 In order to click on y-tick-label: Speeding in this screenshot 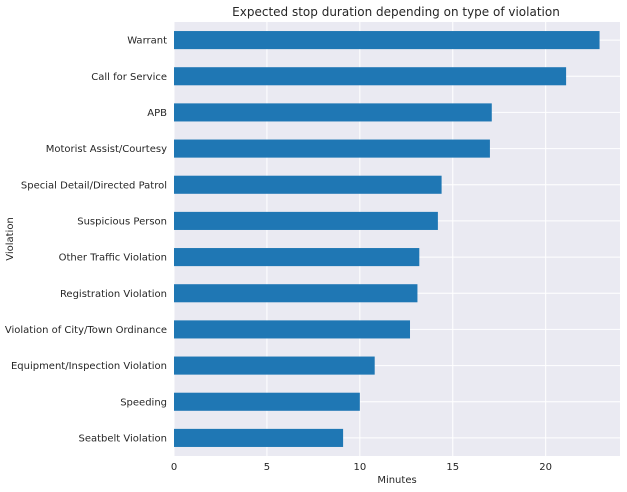, I will do `click(143, 402)`.